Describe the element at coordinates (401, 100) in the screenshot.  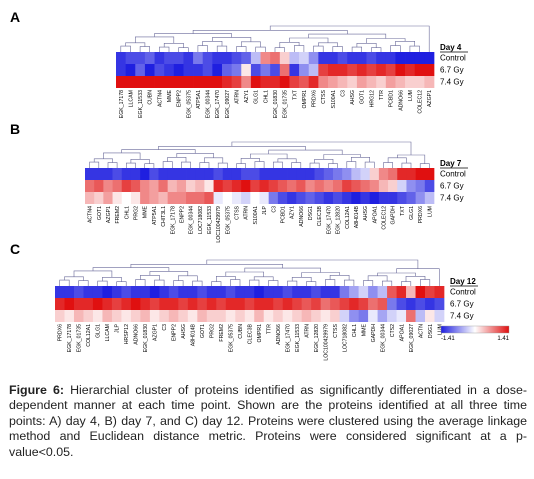
I see `gene-label: ADNO66` at that location.